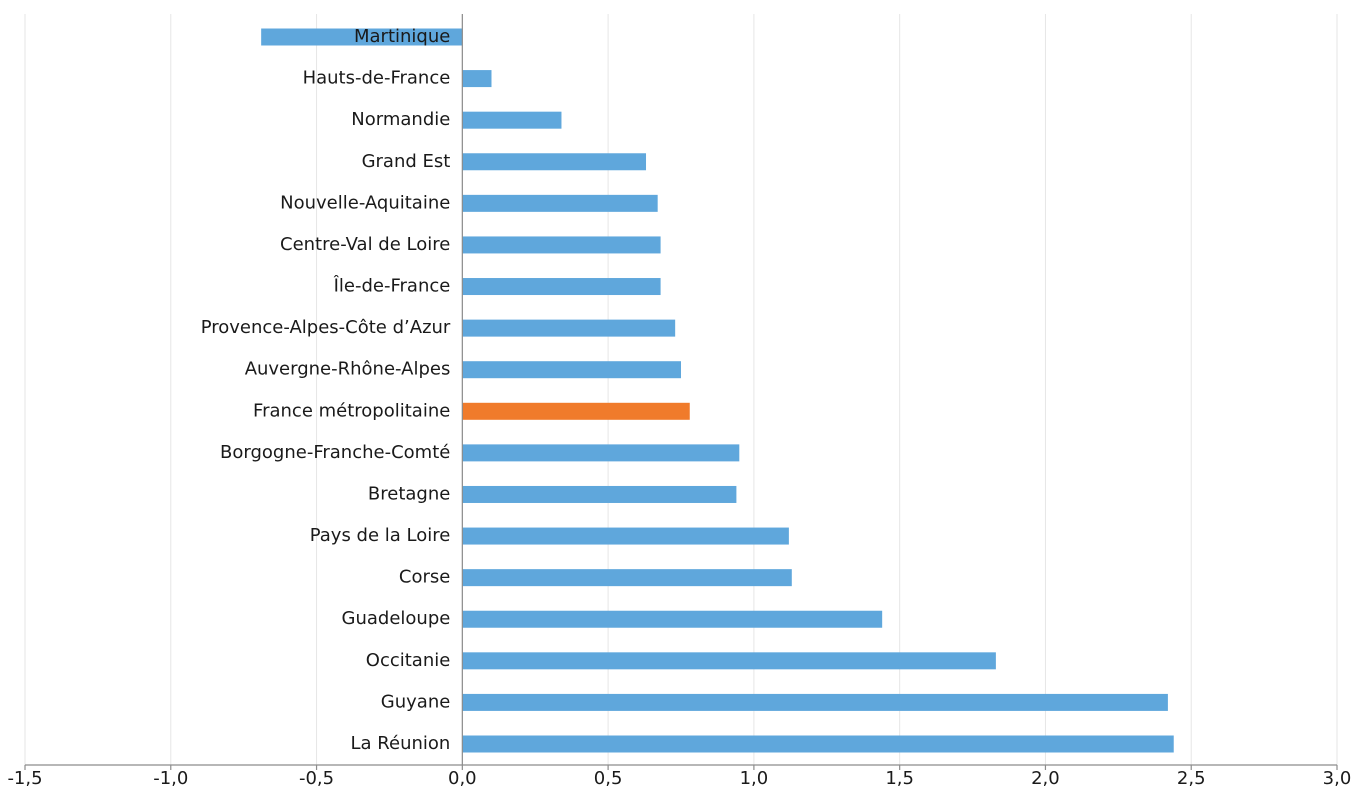  What do you see at coordinates (326, 327) in the screenshot?
I see `category-label: Provence-Alpes-Côte d’Azur` at bounding box center [326, 327].